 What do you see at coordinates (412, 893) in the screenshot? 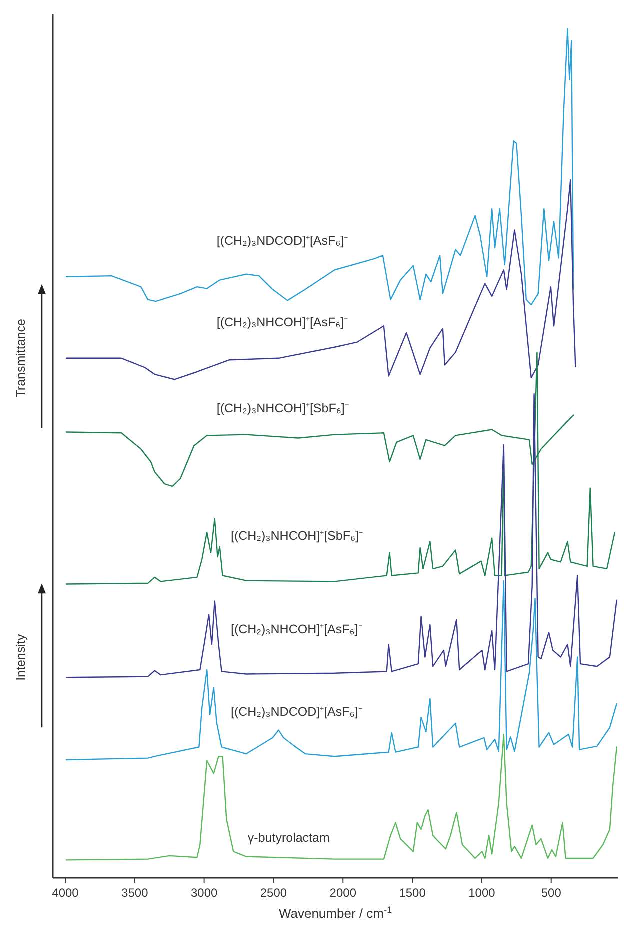
I see `x-tick-label: 1500` at bounding box center [412, 893].